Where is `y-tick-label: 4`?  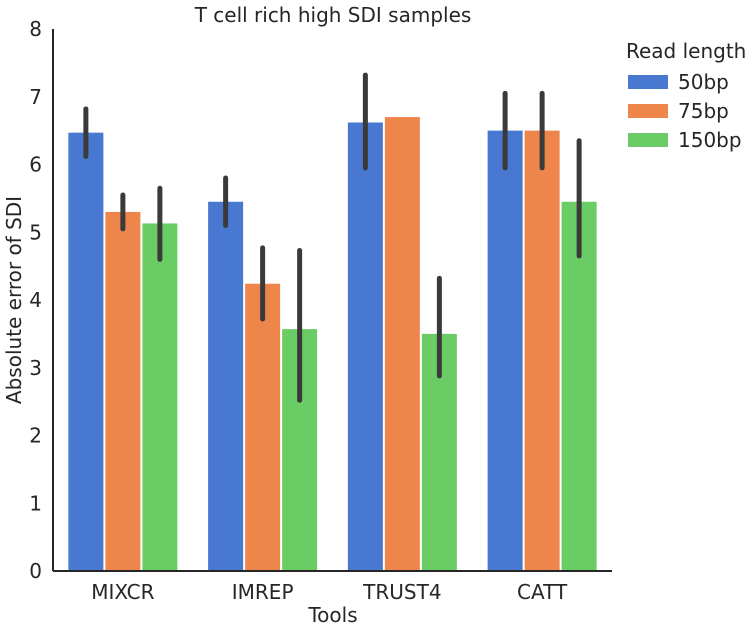 y-tick-label: 4 is located at coordinates (35, 300).